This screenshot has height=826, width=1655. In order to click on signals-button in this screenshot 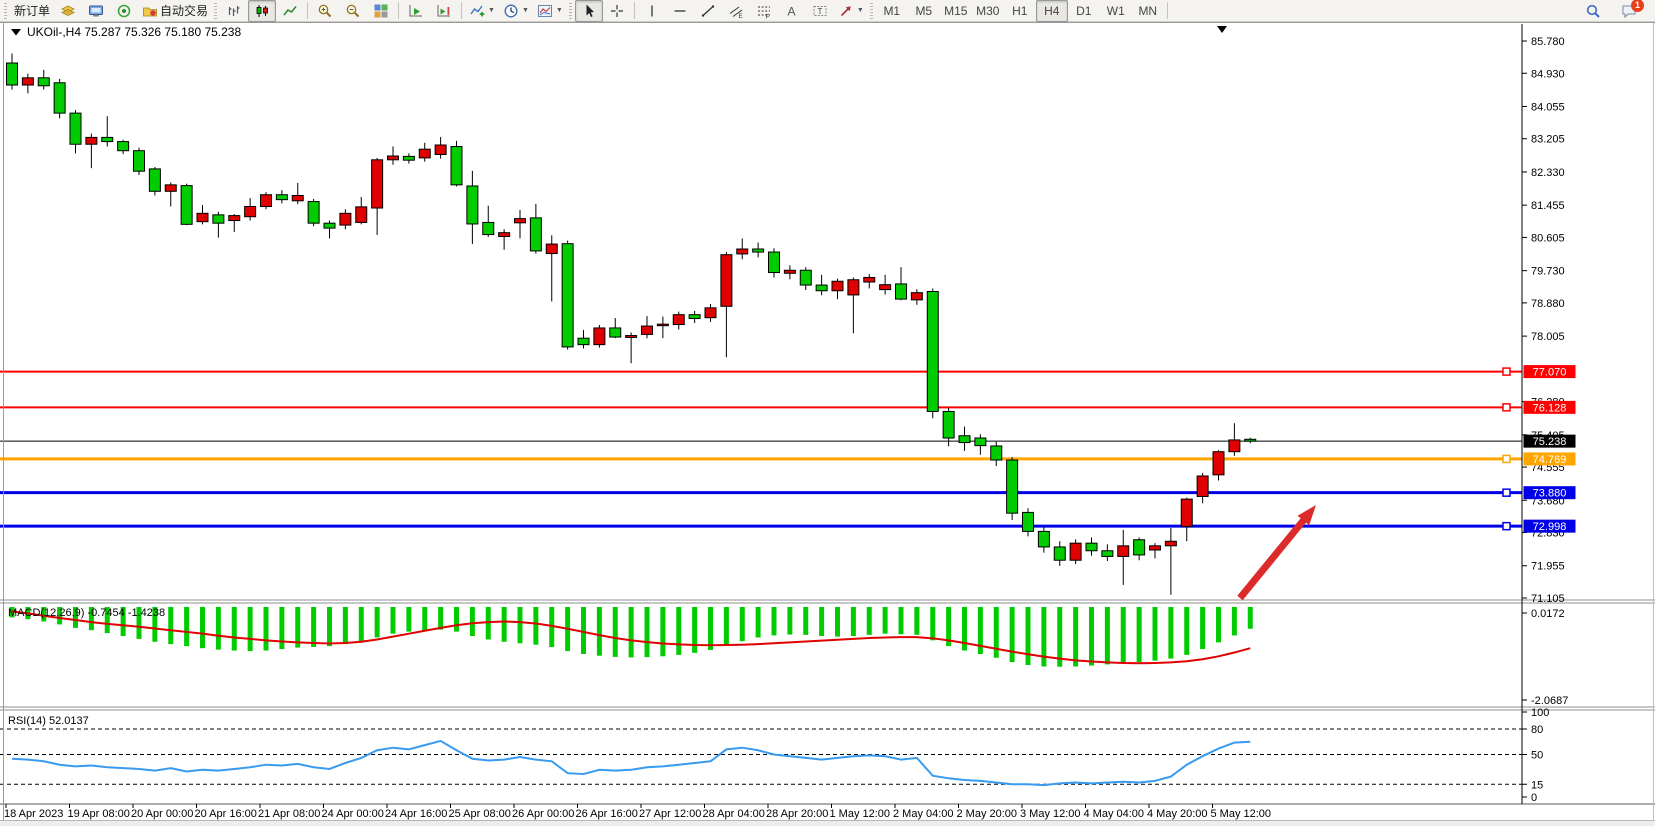, I will do `click(124, 11)`.